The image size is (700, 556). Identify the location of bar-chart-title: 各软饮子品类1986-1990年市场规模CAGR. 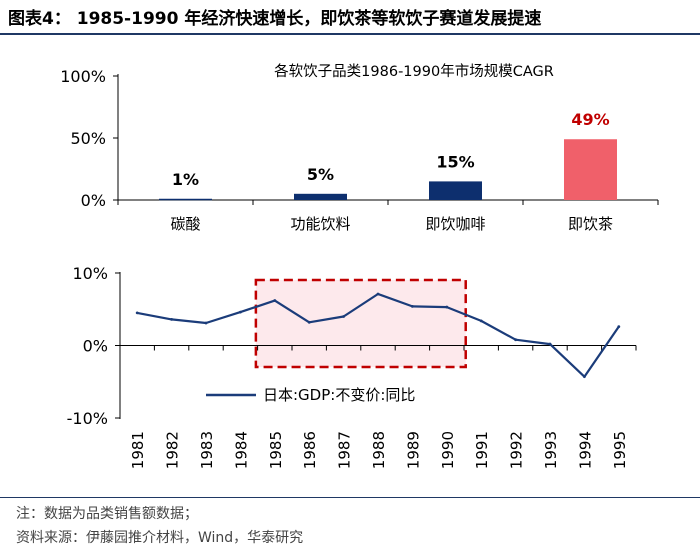
(414, 71).